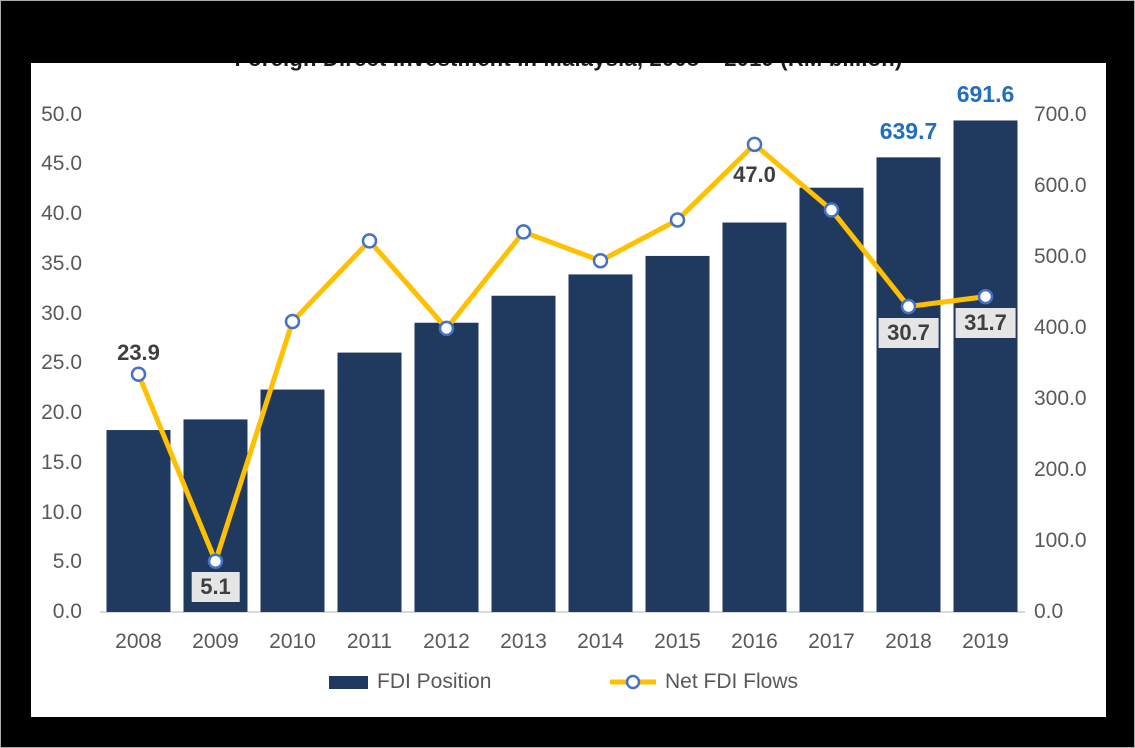 This screenshot has width=1135, height=748. Describe the element at coordinates (754, 144) in the screenshot. I see `marker-2016` at that location.